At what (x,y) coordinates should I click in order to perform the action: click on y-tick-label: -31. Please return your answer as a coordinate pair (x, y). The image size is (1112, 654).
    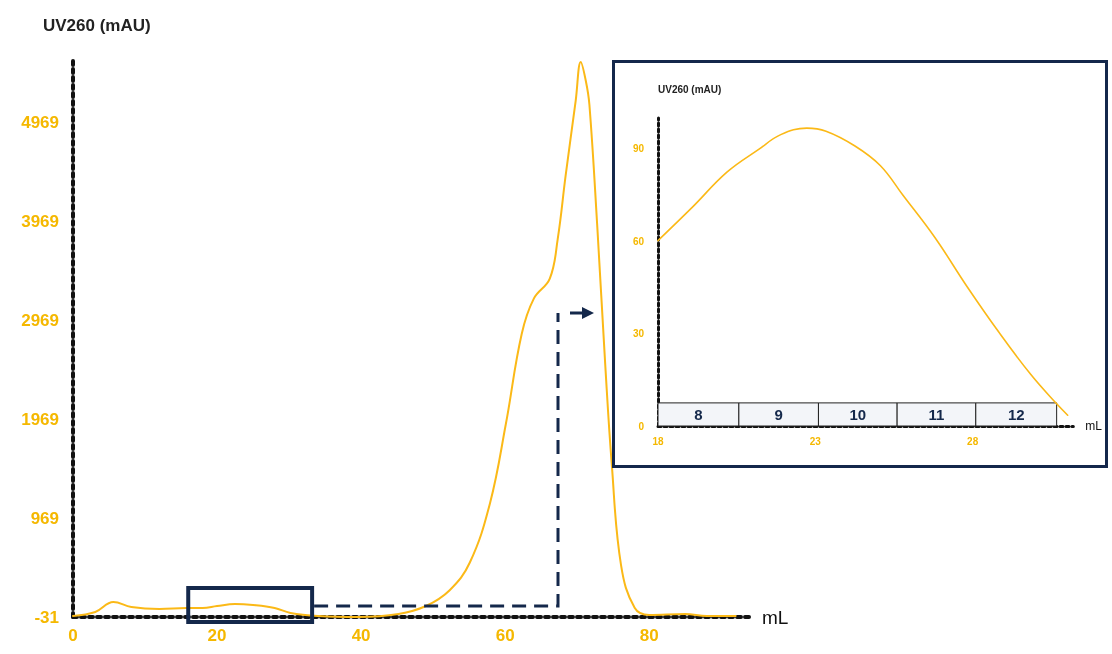
    Looking at the image, I should click on (46, 617).